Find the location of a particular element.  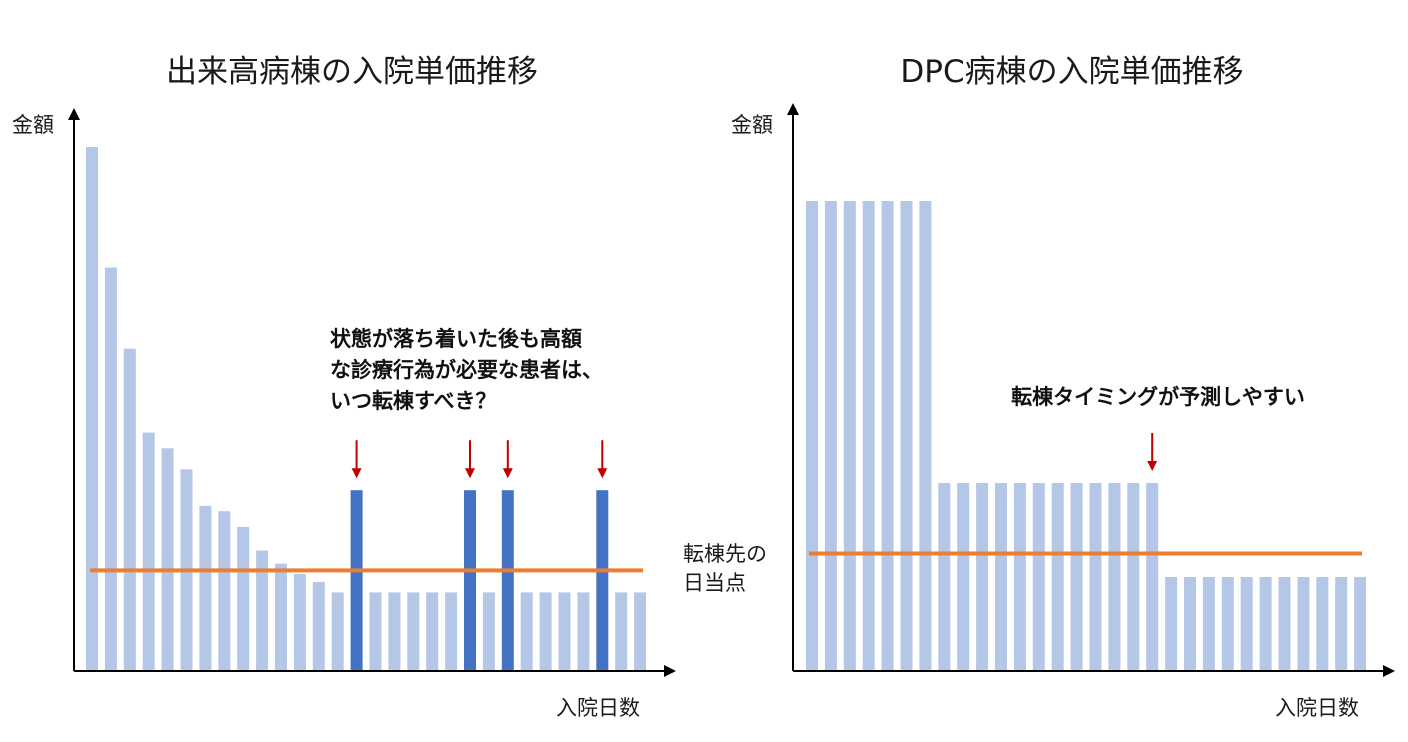

left-annotation-line-2: な診療行為が必要な患者は、 is located at coordinates (466, 370).